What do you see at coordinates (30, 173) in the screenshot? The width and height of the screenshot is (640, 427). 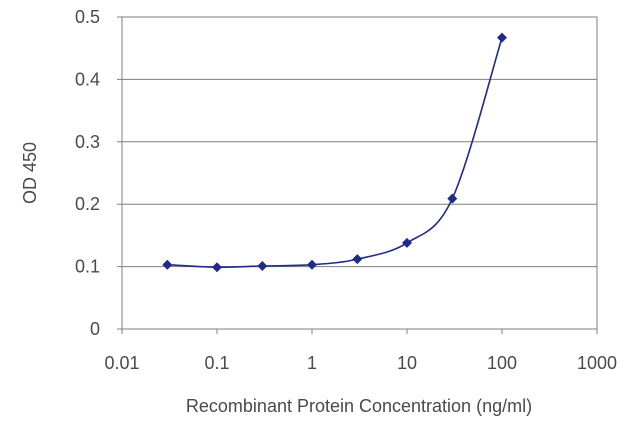 I see `y-axis-title: OD 450` at bounding box center [30, 173].